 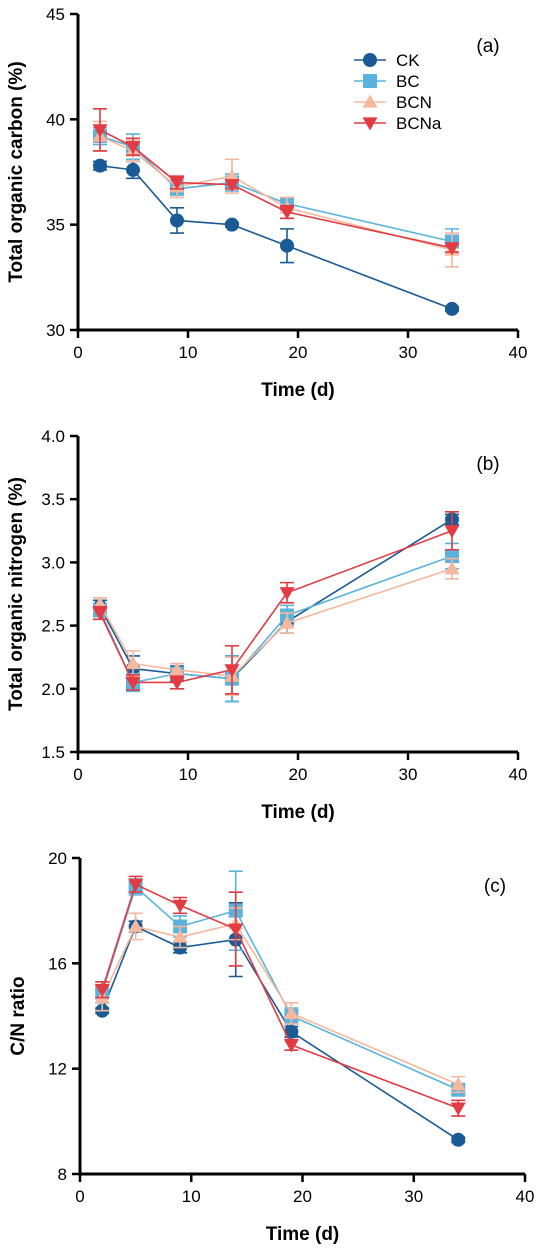 I want to click on y-tick-label: 2.0, so click(x=53, y=689).